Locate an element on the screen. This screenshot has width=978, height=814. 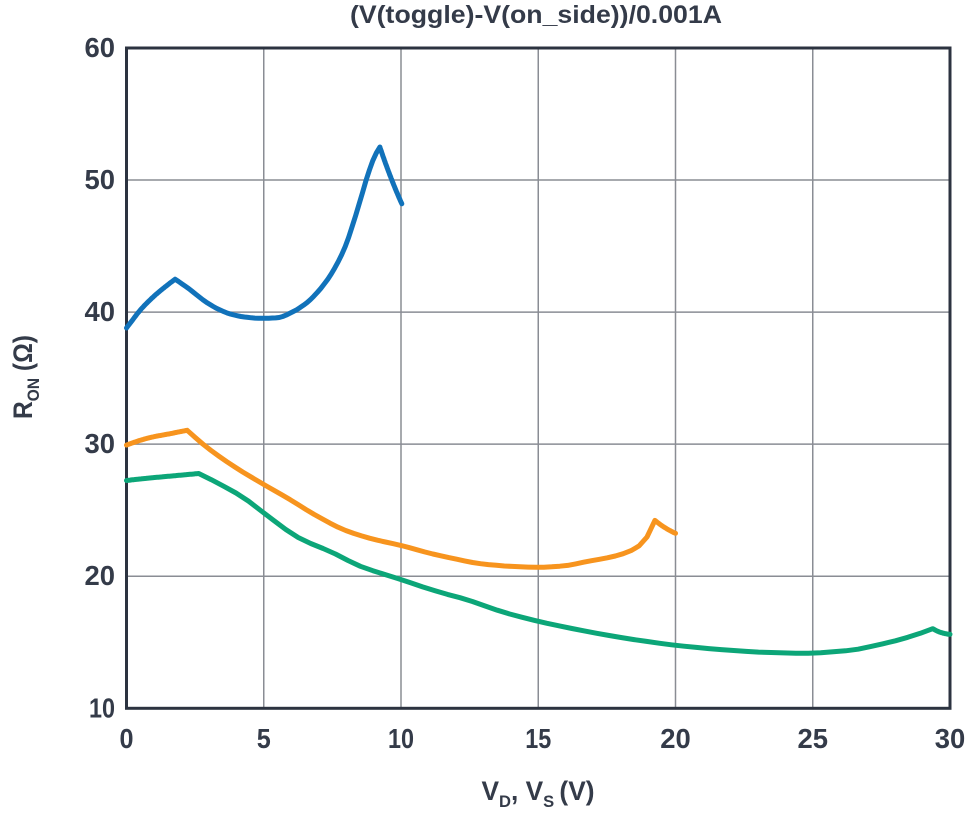
svg-text: VD, VS (V) is located at coordinates (538, 793).